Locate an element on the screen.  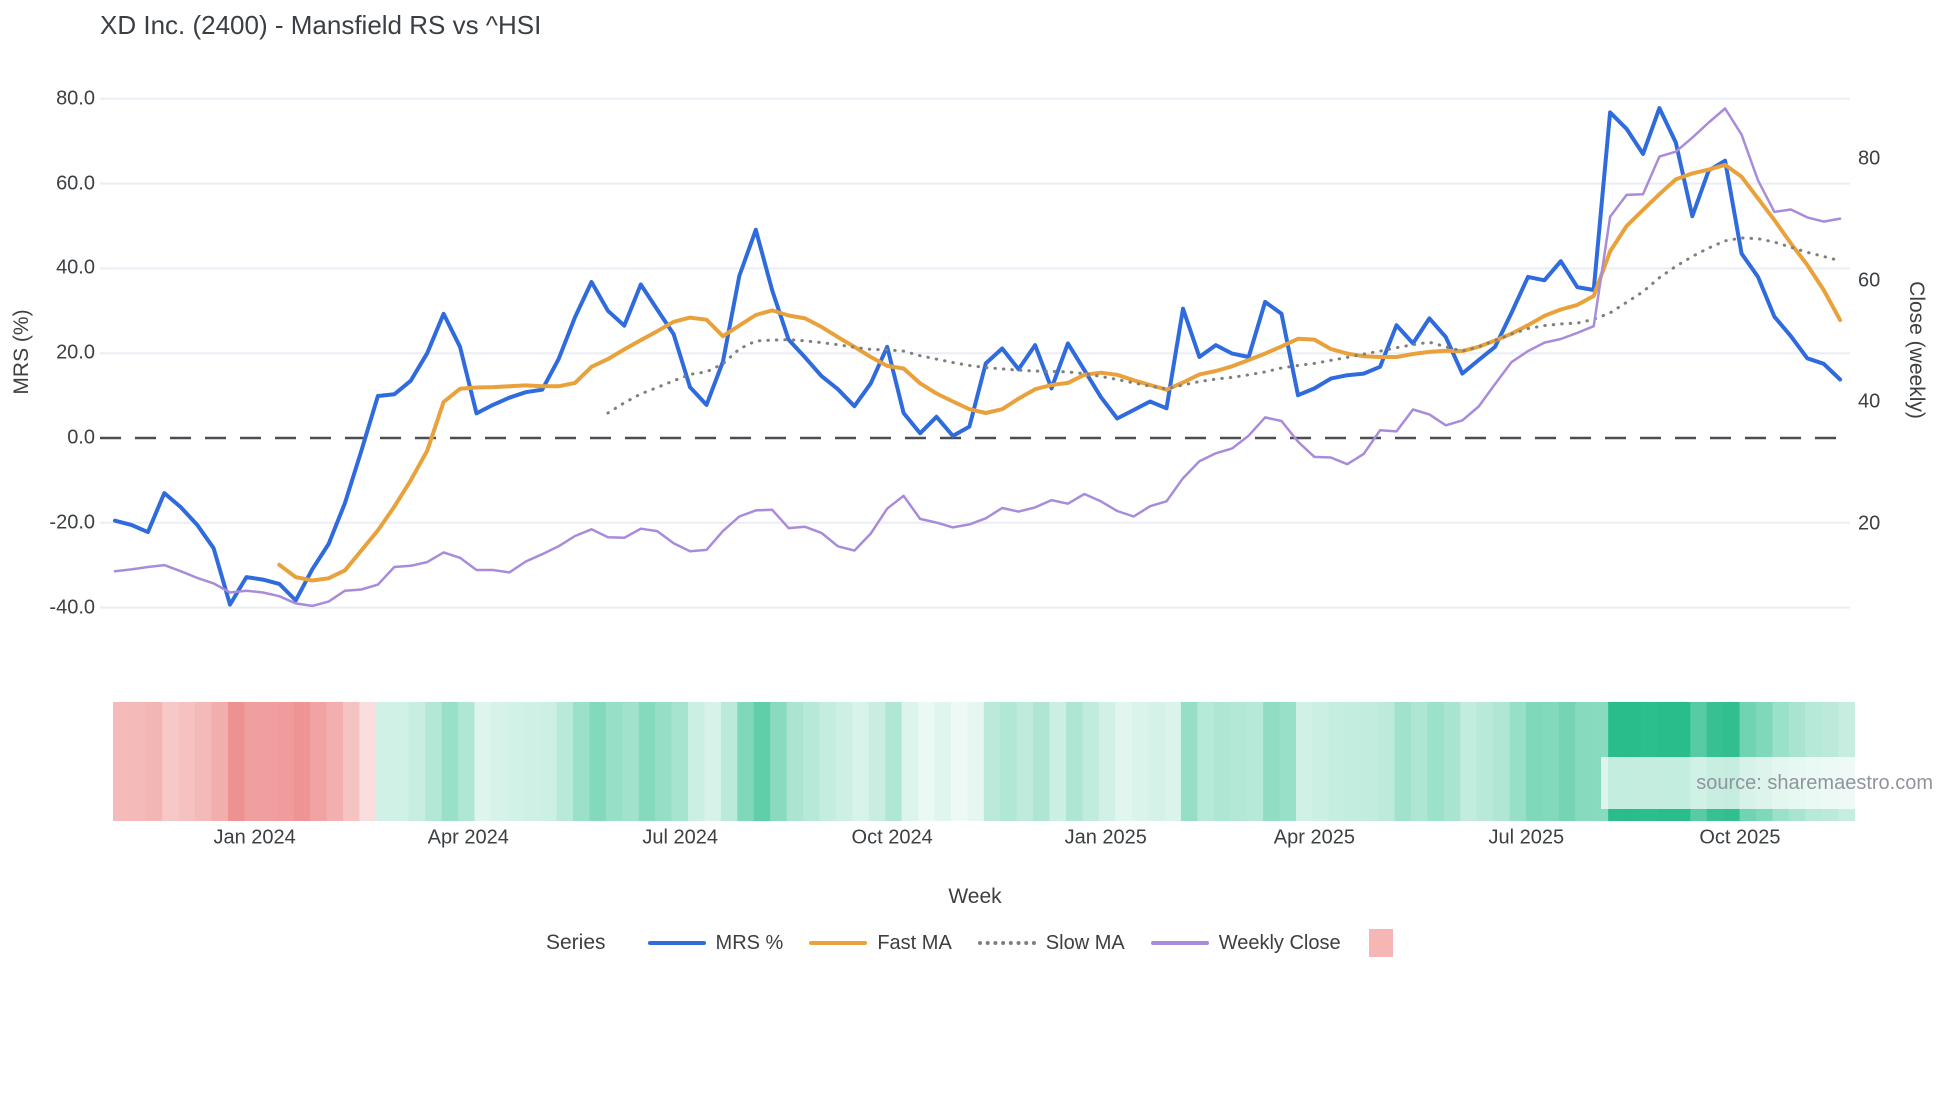
strength-band-swatch-icon is located at coordinates (1380, 943).